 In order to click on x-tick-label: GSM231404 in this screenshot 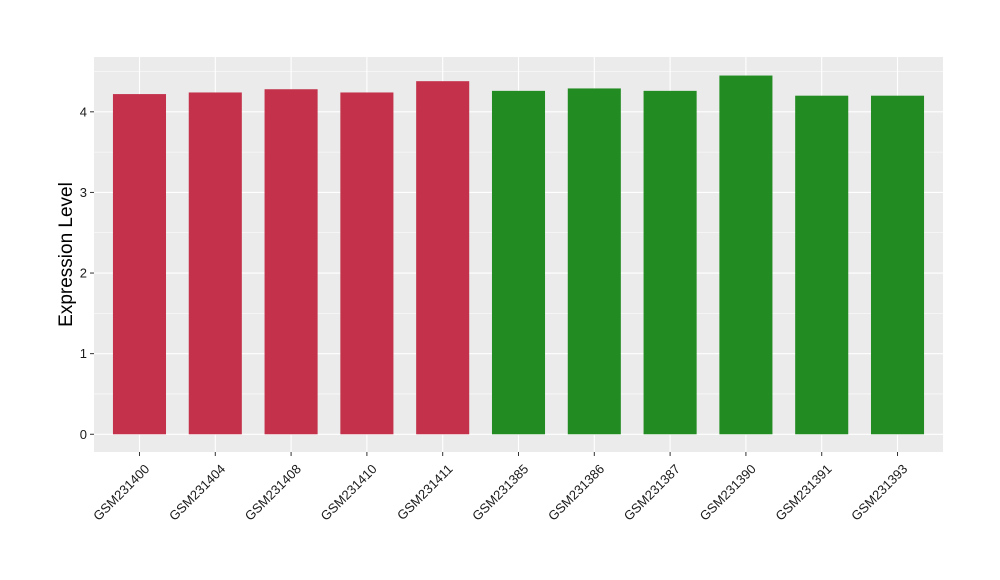, I will do `click(197, 492)`.